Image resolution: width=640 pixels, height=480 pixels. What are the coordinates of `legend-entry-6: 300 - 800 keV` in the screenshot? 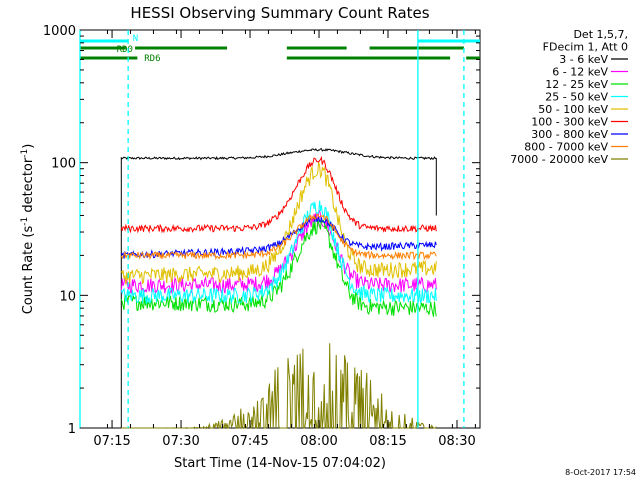 It's located at (569, 134).